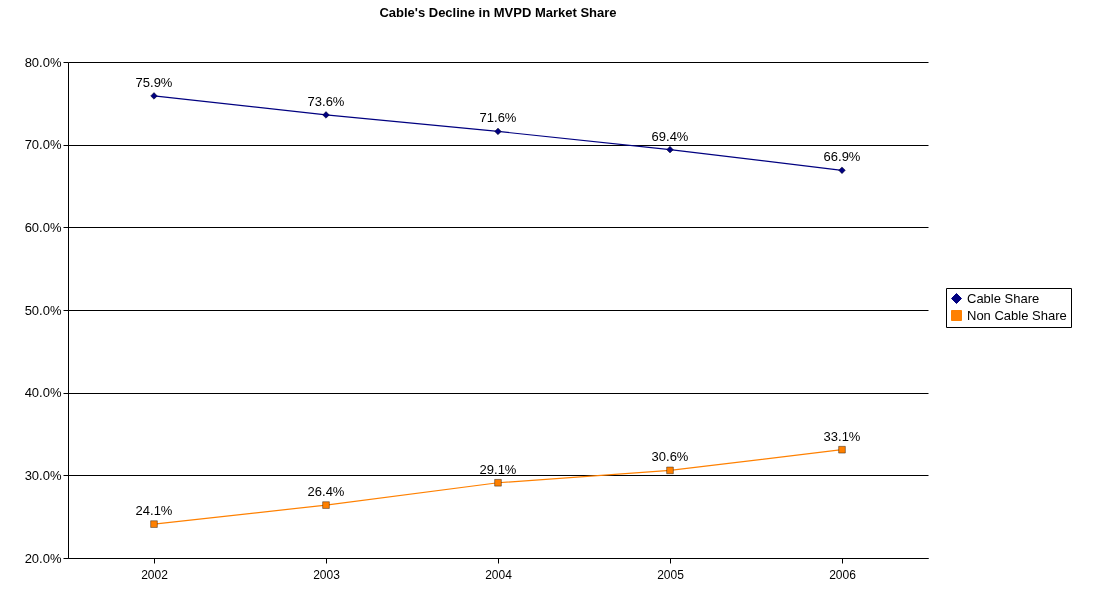  What do you see at coordinates (498, 118) in the screenshot?
I see `data-label: 71.6%` at bounding box center [498, 118].